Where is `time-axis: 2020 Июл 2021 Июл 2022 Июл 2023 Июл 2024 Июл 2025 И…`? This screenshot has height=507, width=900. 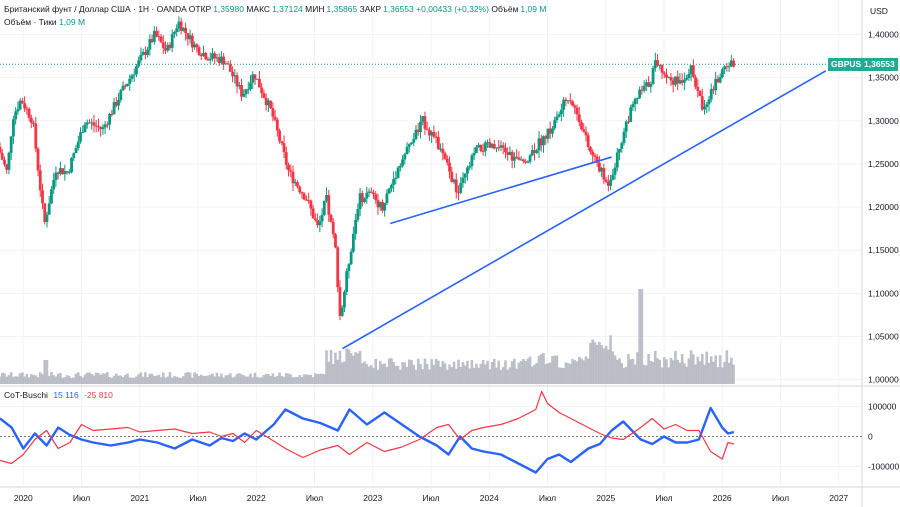 time-axis: 2020 Июл 2021 Июл 2022 Июл 2023 Июл 2024 Июл 2025 И… is located at coordinates (431, 498).